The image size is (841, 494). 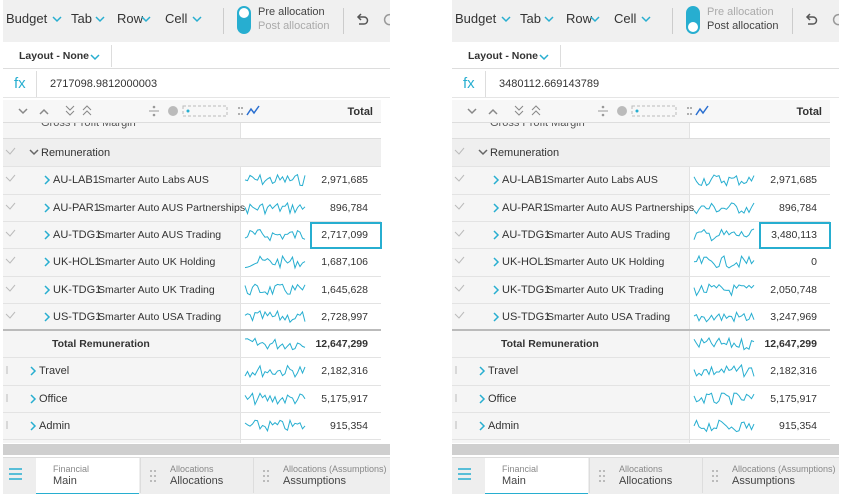 What do you see at coordinates (793, 289) in the screenshot?
I see `row-total: 2,050,748` at bounding box center [793, 289].